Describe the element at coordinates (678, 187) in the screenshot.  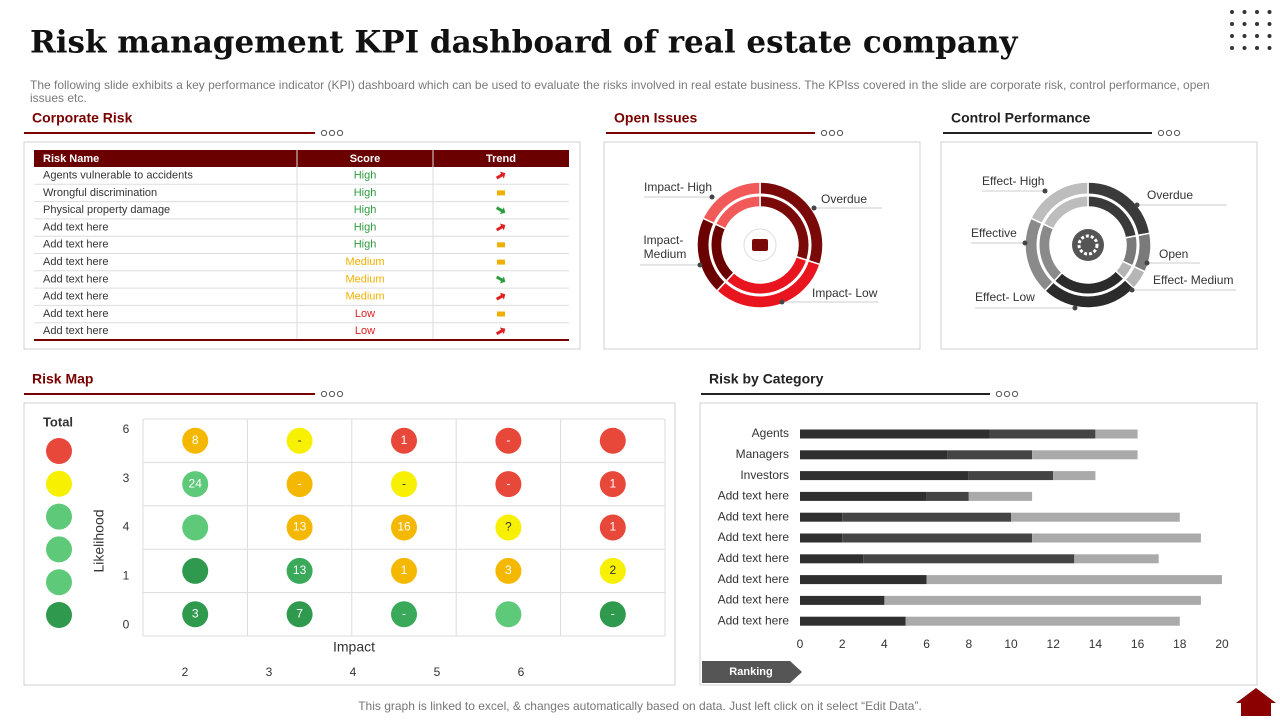
I see `donut-label: Impact- High` at that location.